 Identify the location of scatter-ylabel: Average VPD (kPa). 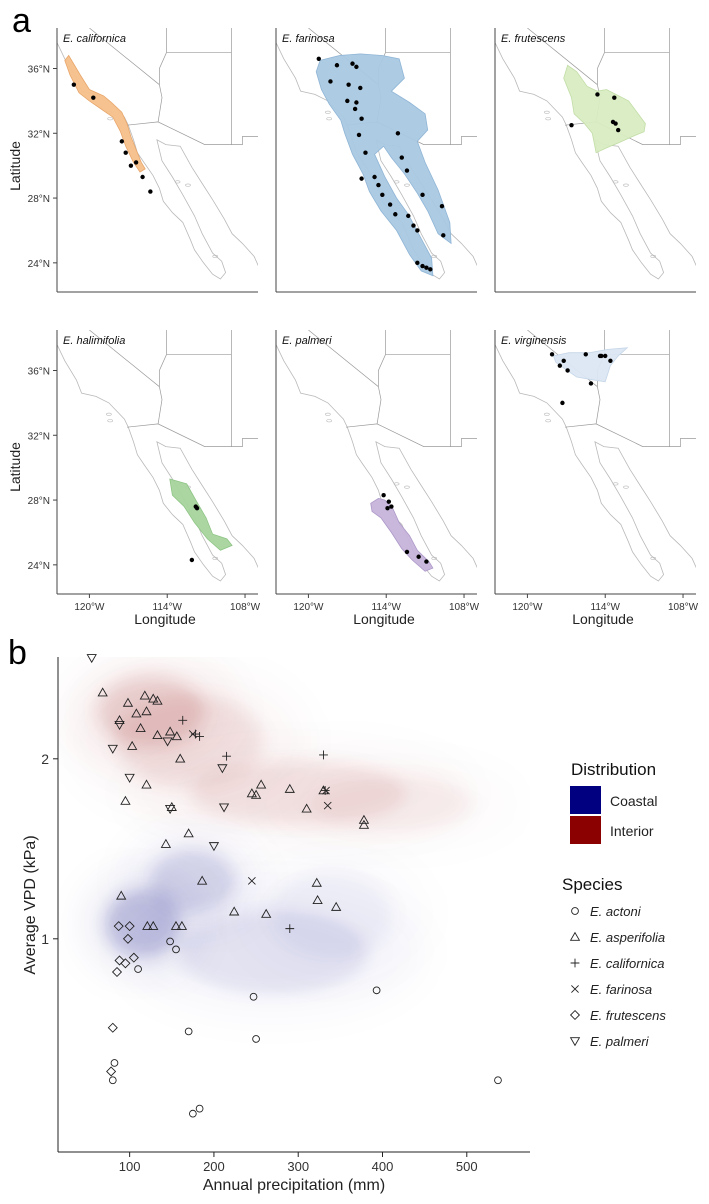
(30, 904).